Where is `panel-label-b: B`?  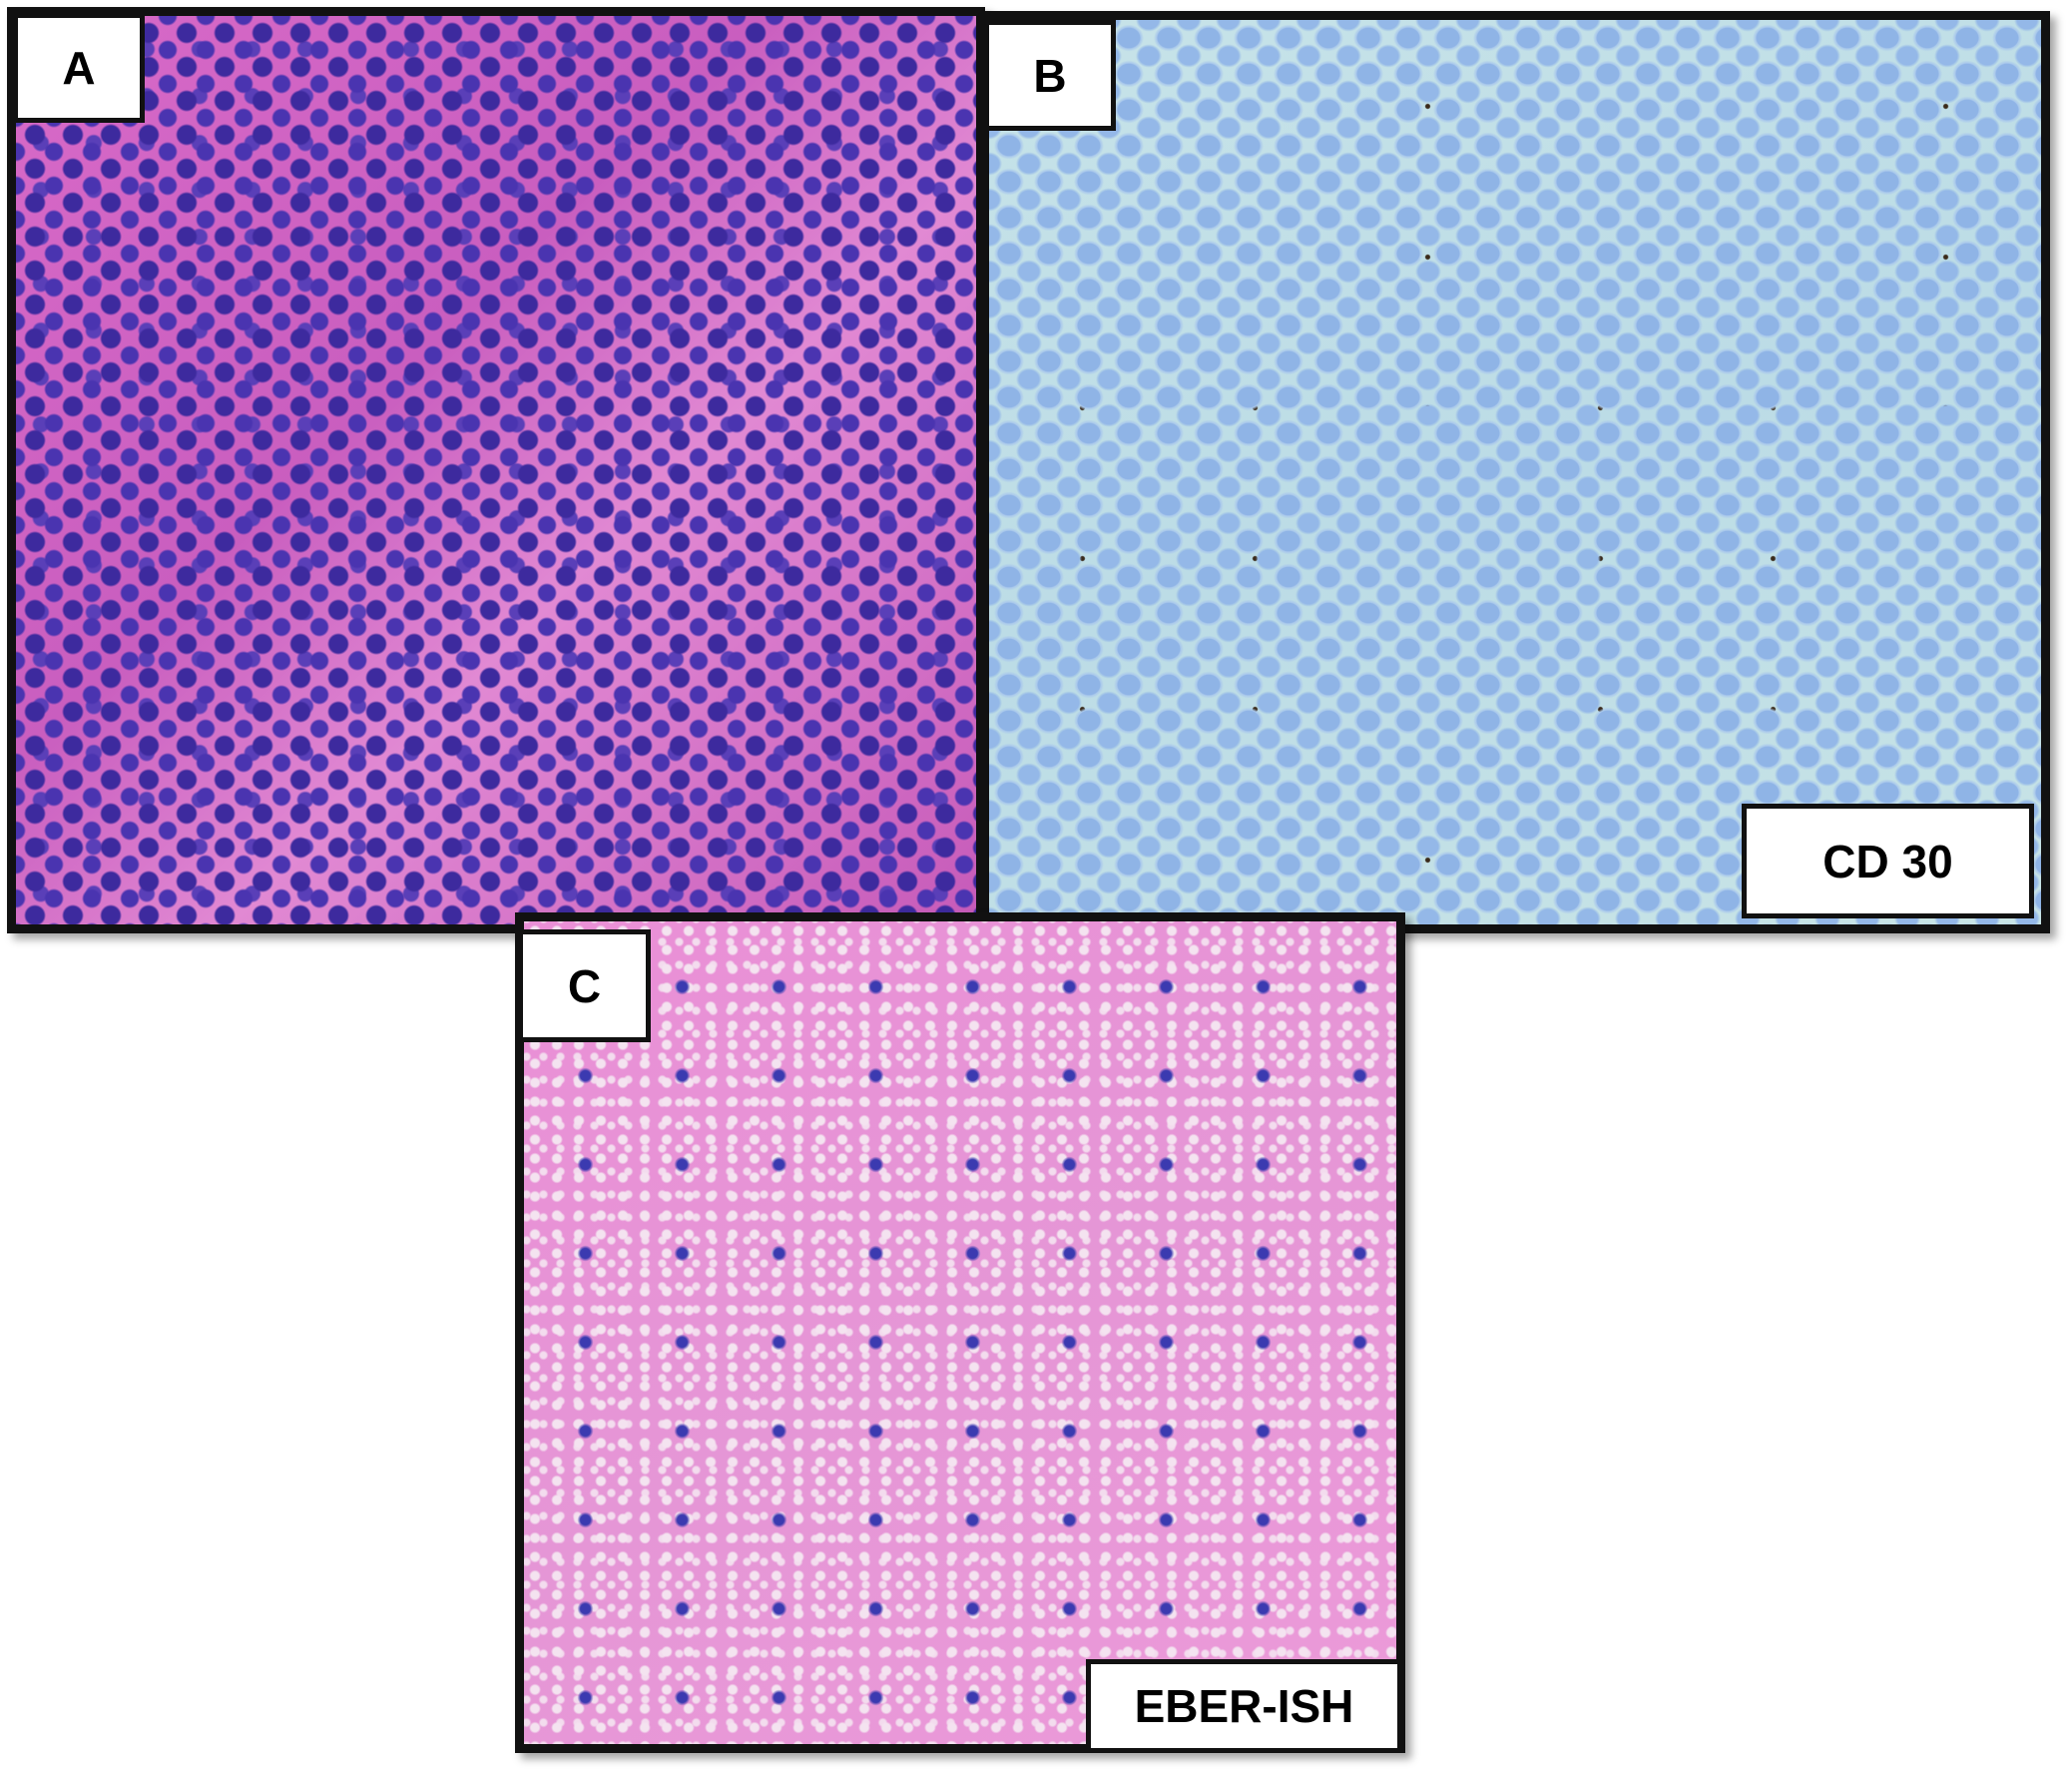 panel-label-b: B is located at coordinates (1050, 75).